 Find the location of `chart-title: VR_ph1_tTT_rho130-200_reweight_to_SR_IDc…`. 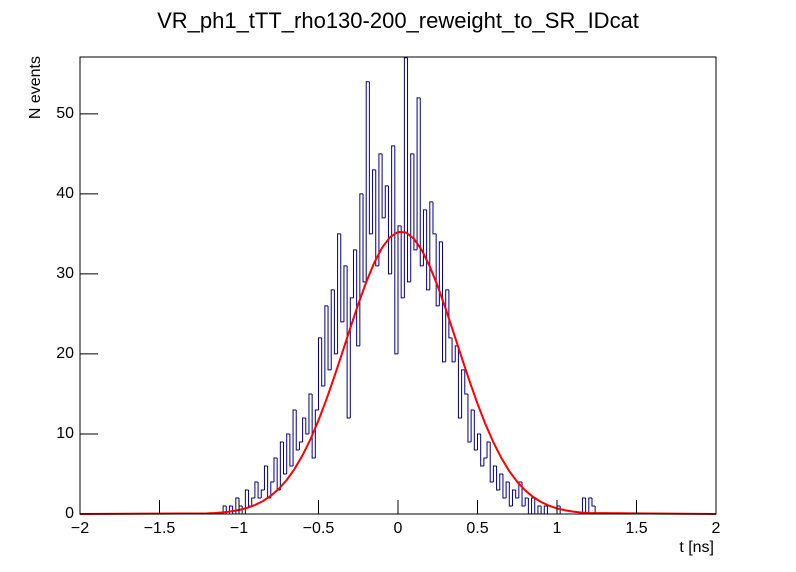

chart-title: VR_ph1_tTT_rho130-200_reweight_to_SR_IDc… is located at coordinates (398, 20).